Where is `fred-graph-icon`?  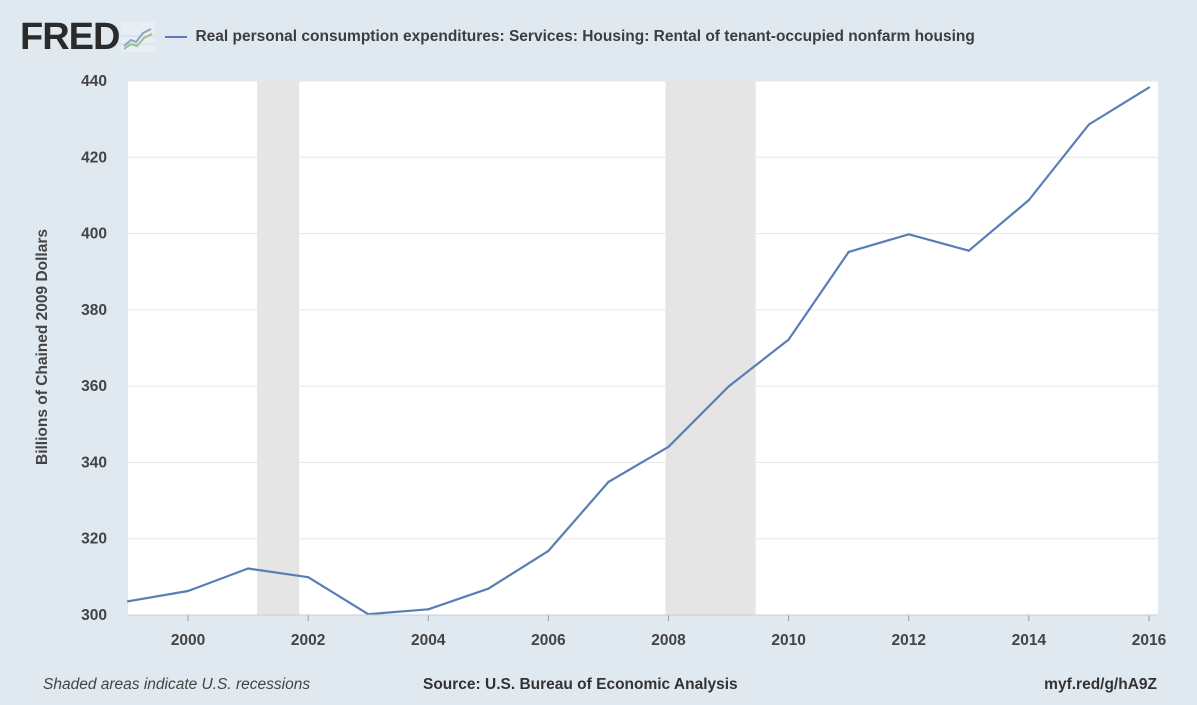 fred-graph-icon is located at coordinates (138, 37).